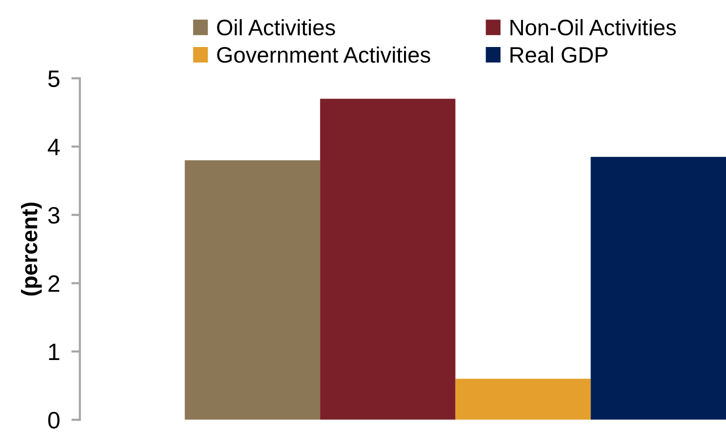  Describe the element at coordinates (323, 54) in the screenshot. I see `legend-label: Government Activities` at that location.